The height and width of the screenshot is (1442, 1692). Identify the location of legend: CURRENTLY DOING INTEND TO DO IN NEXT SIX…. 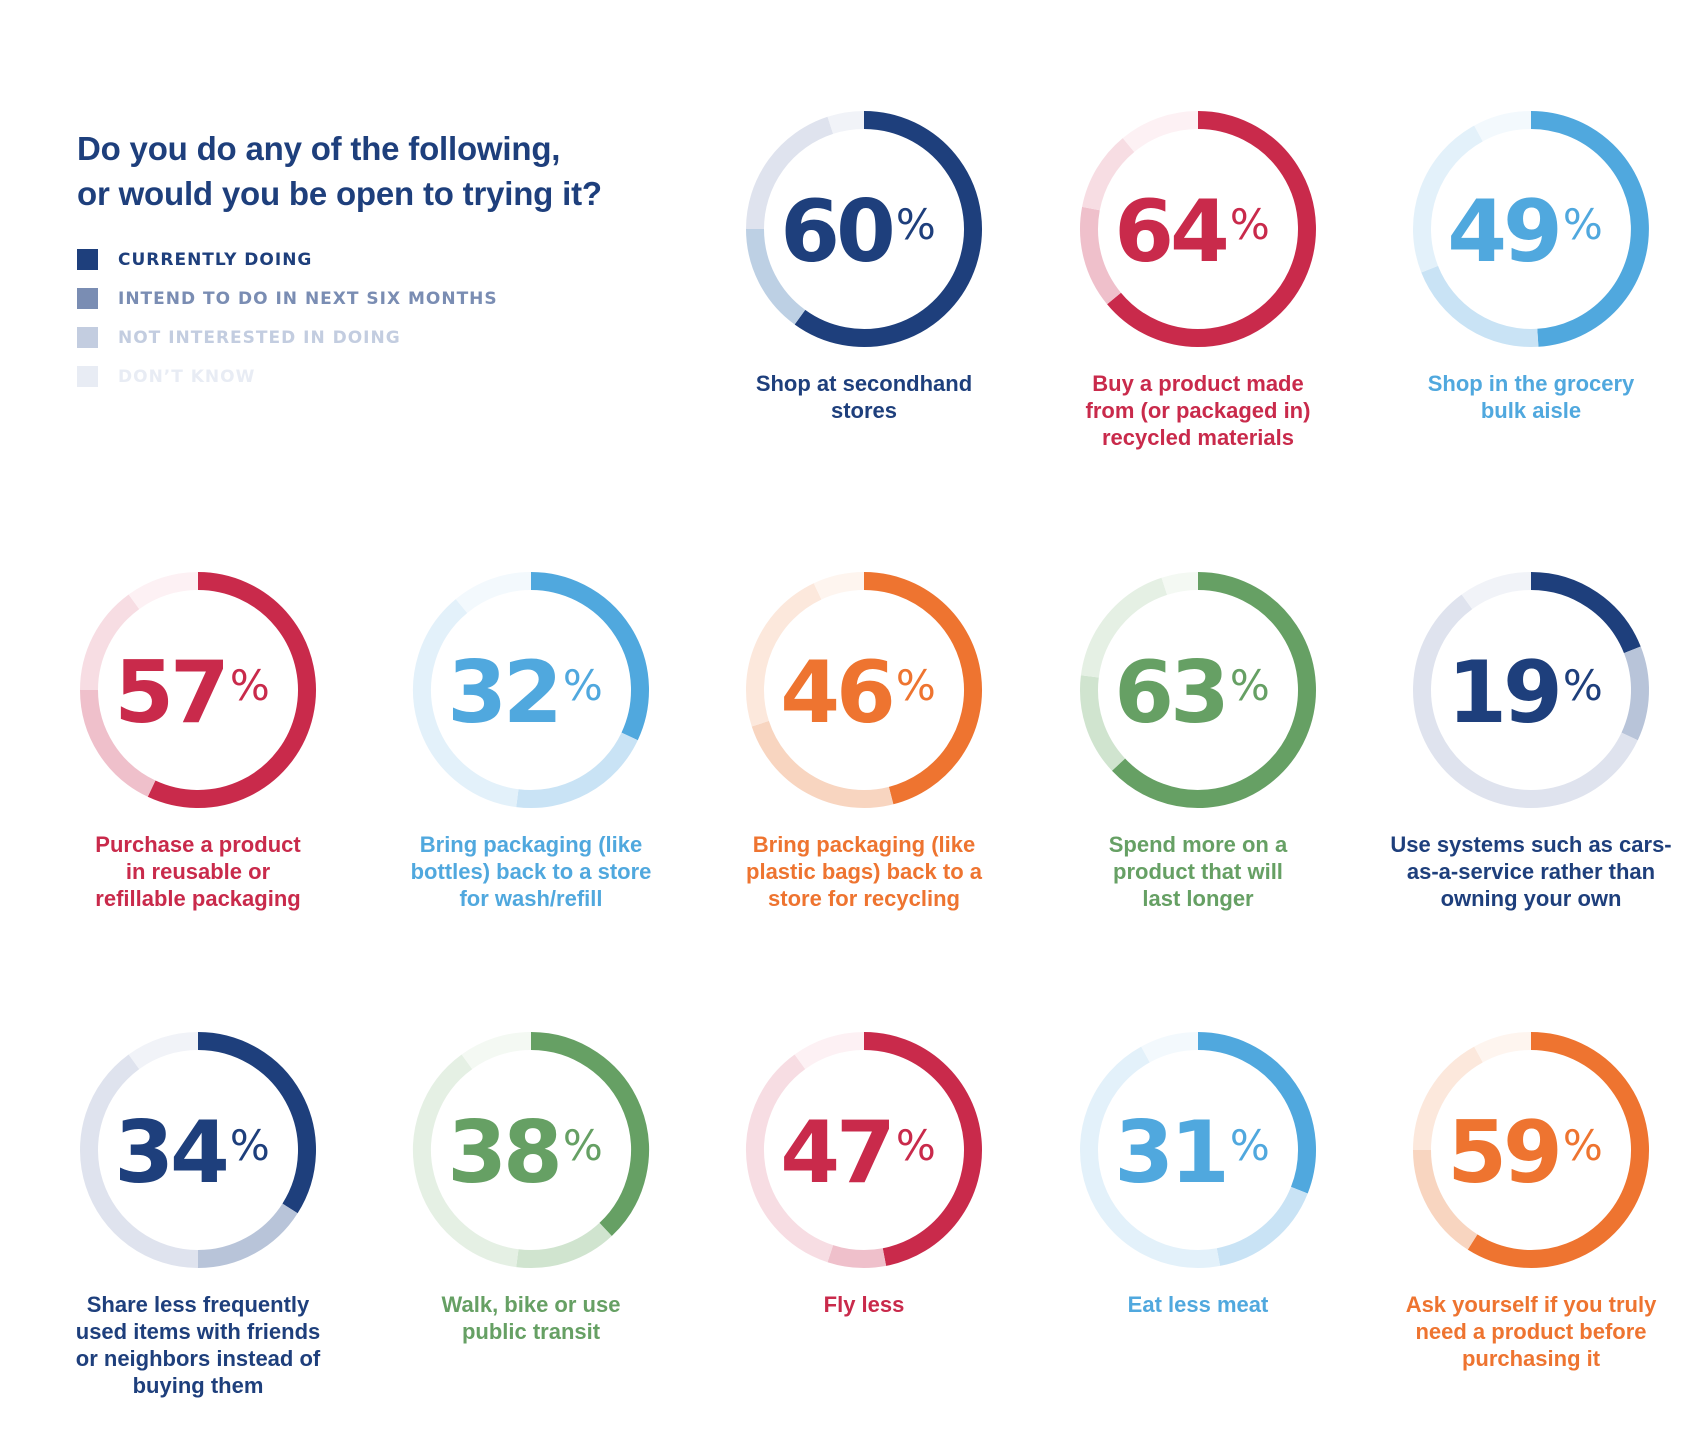
(287, 318).